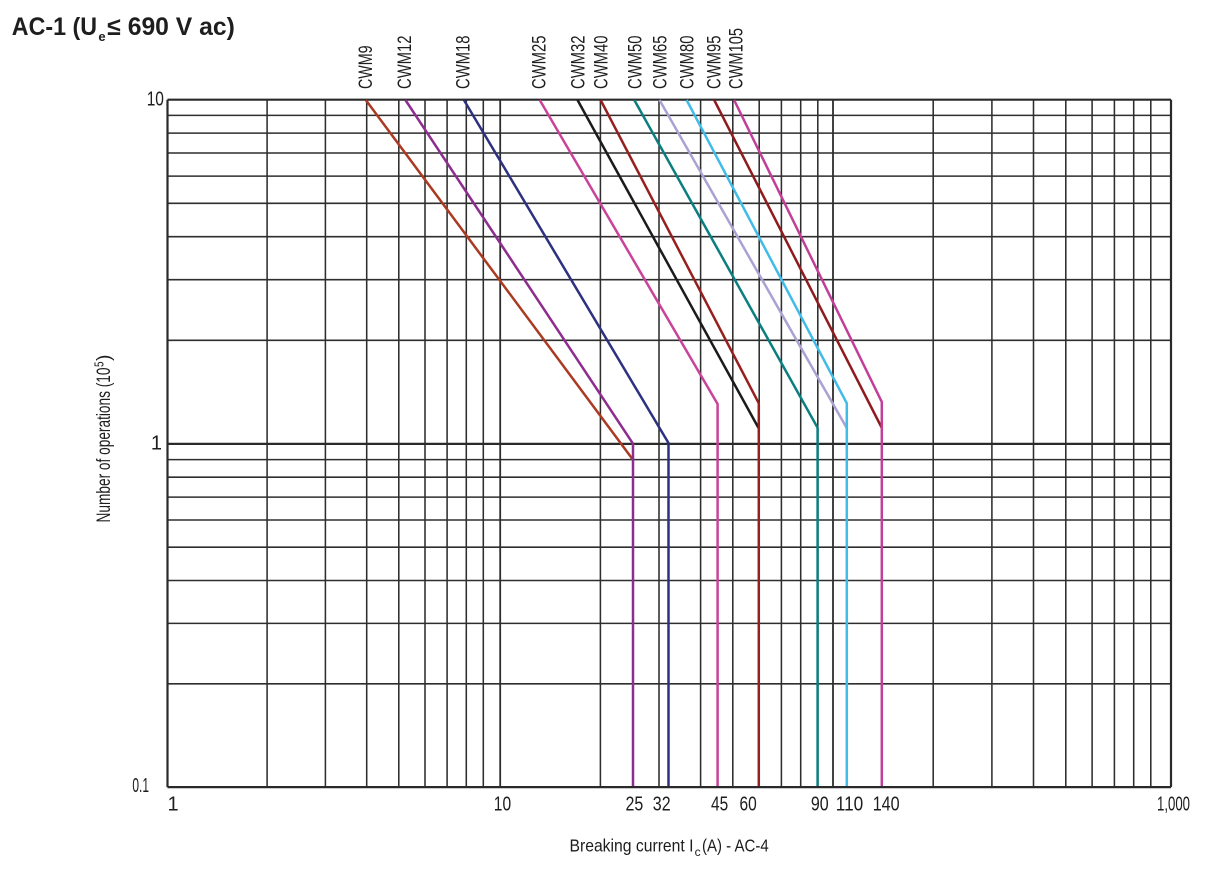 The width and height of the screenshot is (1220, 874). What do you see at coordinates (99, 365) in the screenshot?
I see `svg-text: 5` at bounding box center [99, 365].